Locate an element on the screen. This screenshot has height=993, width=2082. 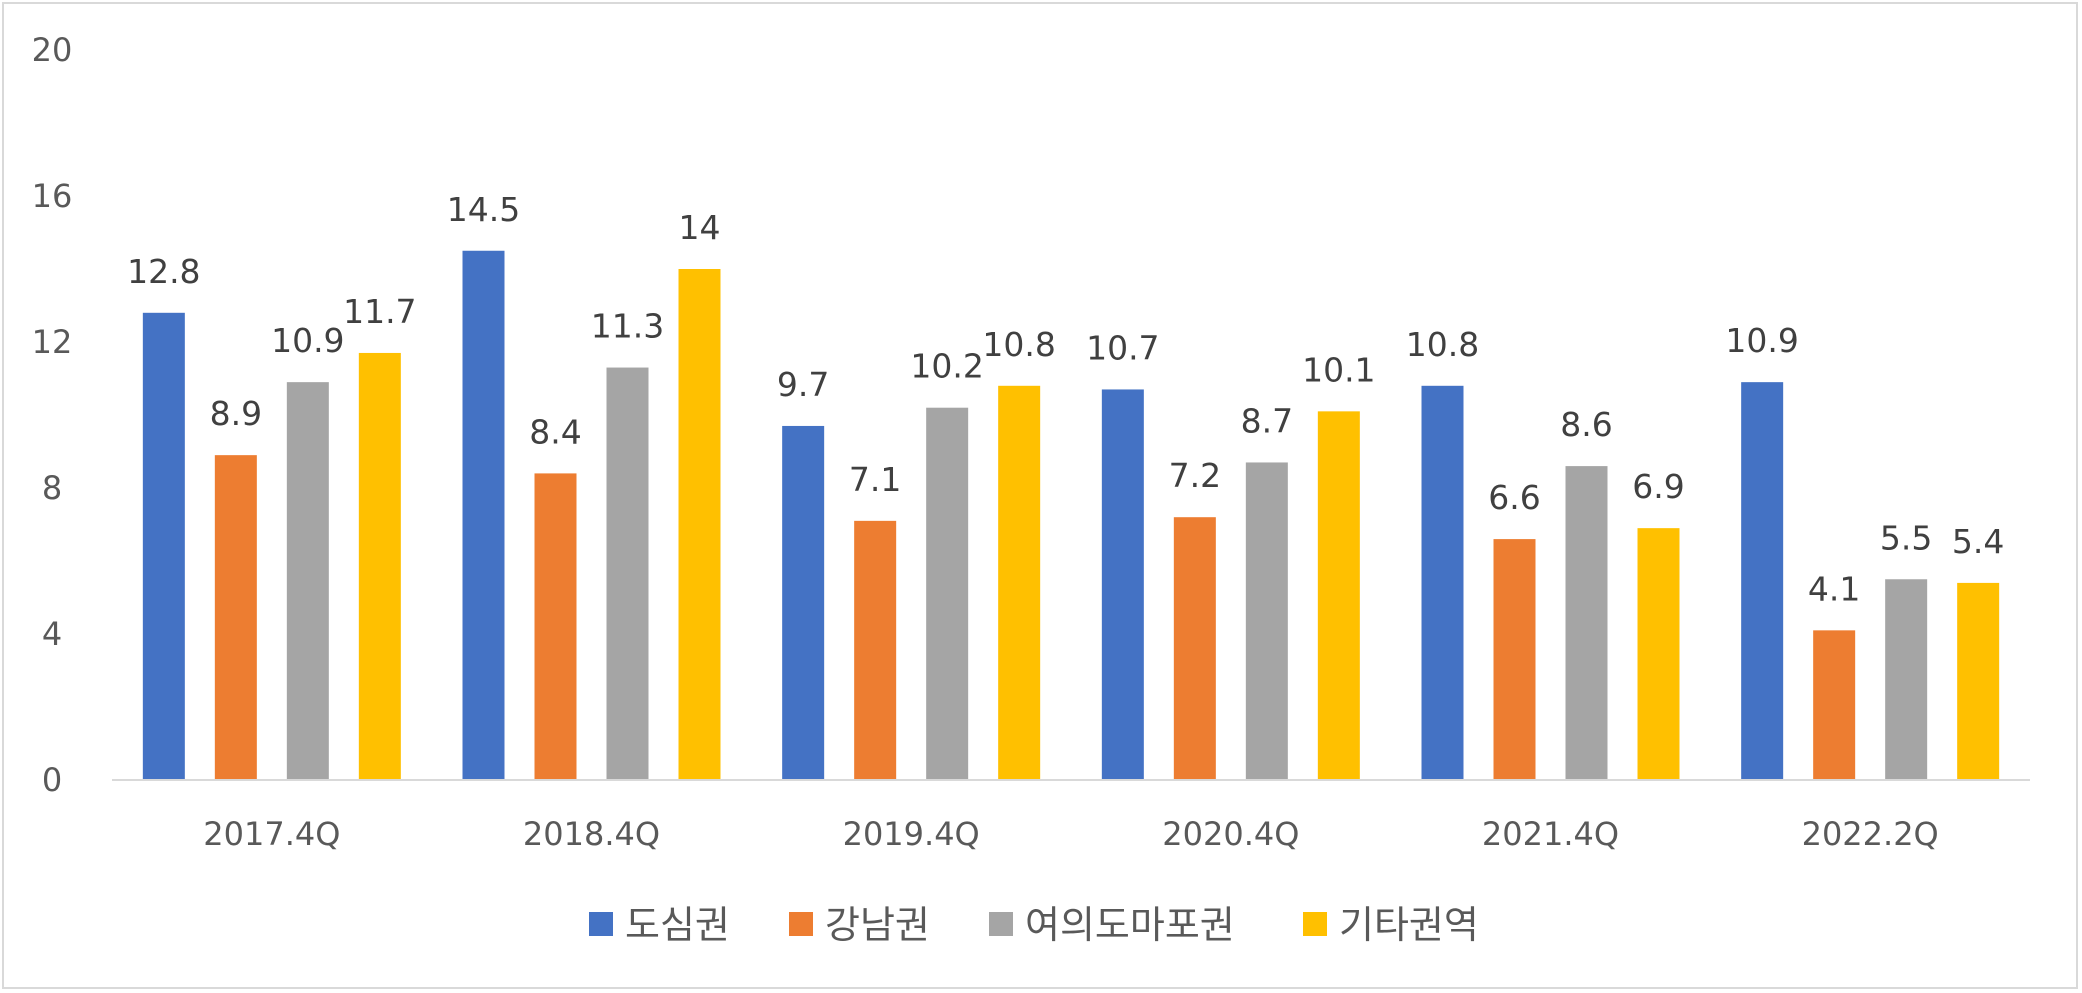
data-label: 11.7 is located at coordinates (379, 311).